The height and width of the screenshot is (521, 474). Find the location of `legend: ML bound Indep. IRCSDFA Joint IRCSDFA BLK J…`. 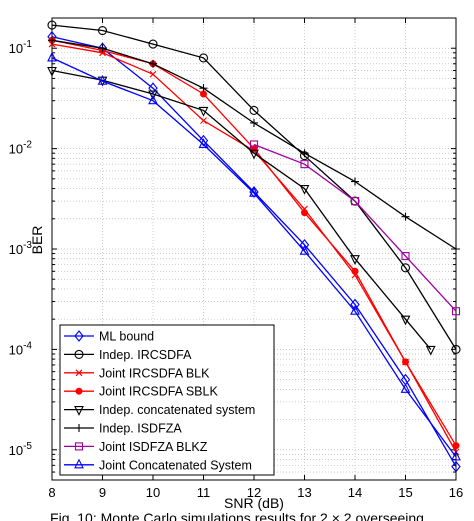

legend: ML bound Indep. IRCSDFA Joint IRCSDFA BLK J… is located at coordinates (167, 400).